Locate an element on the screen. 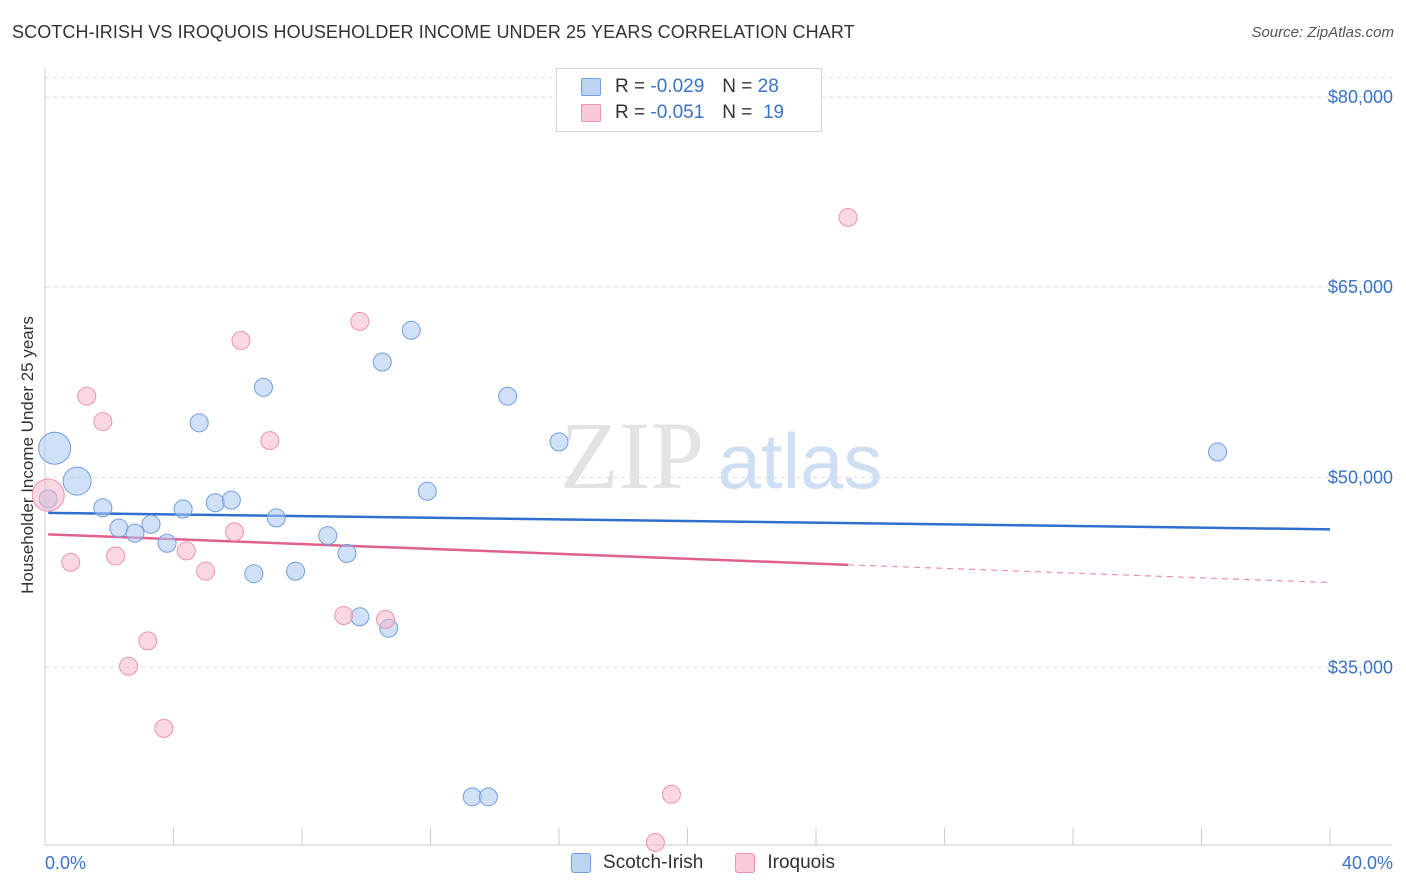 Image resolution: width=1406 pixels, height=892 pixels. y-tick-label: $35,000 is located at coordinates (1360, 668).